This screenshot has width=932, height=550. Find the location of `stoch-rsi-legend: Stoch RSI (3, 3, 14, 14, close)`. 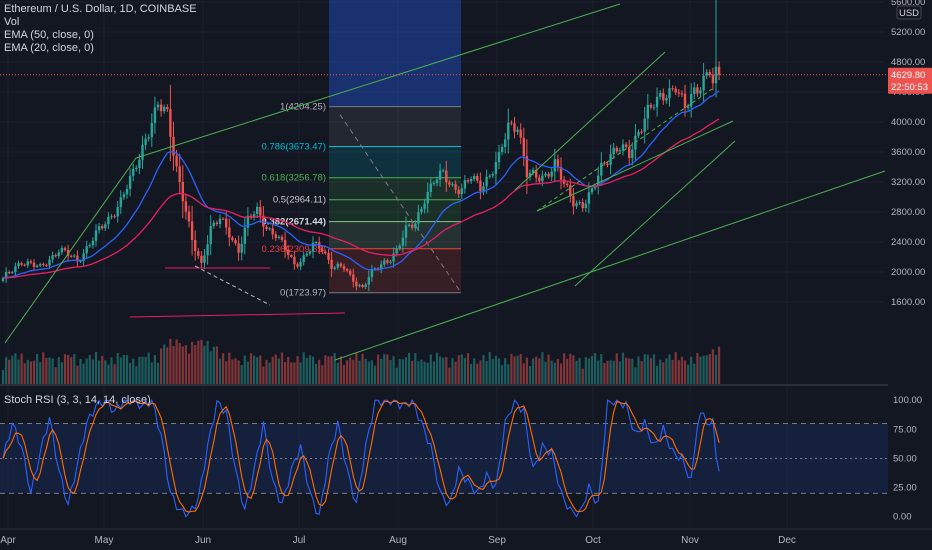

stoch-rsi-legend: Stoch RSI (3, 3, 14, 14, close) is located at coordinates (77, 400).